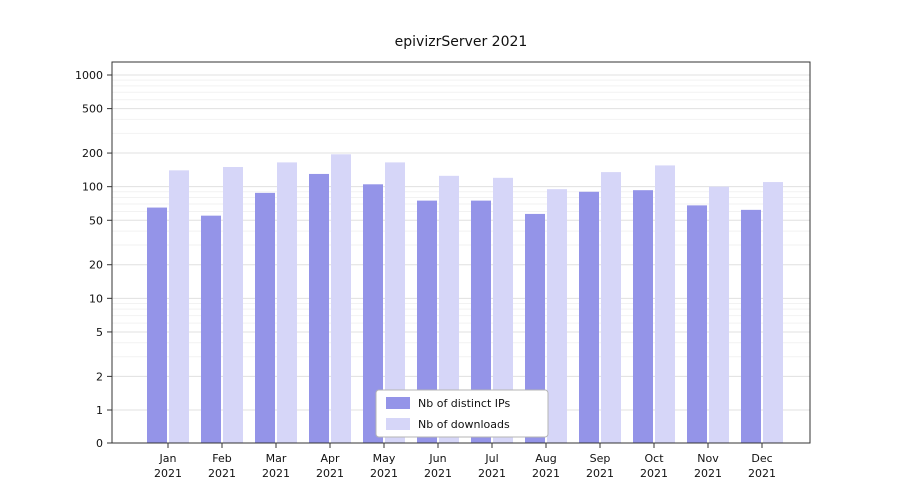  I want to click on y-tick-label: 1000, so click(89, 75).